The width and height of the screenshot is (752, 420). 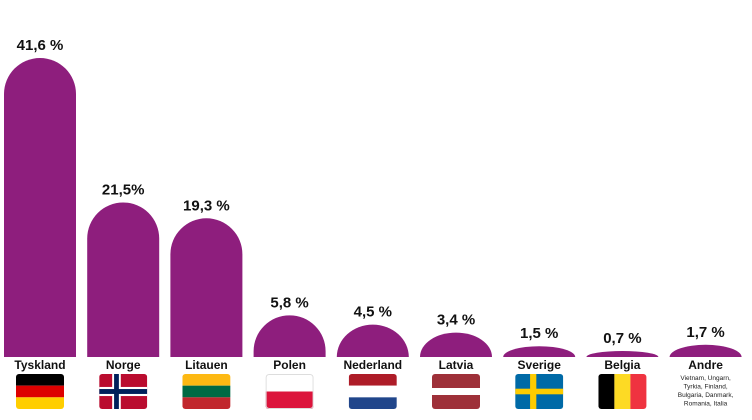 I want to click on sweden-flag, so click(x=539, y=391).